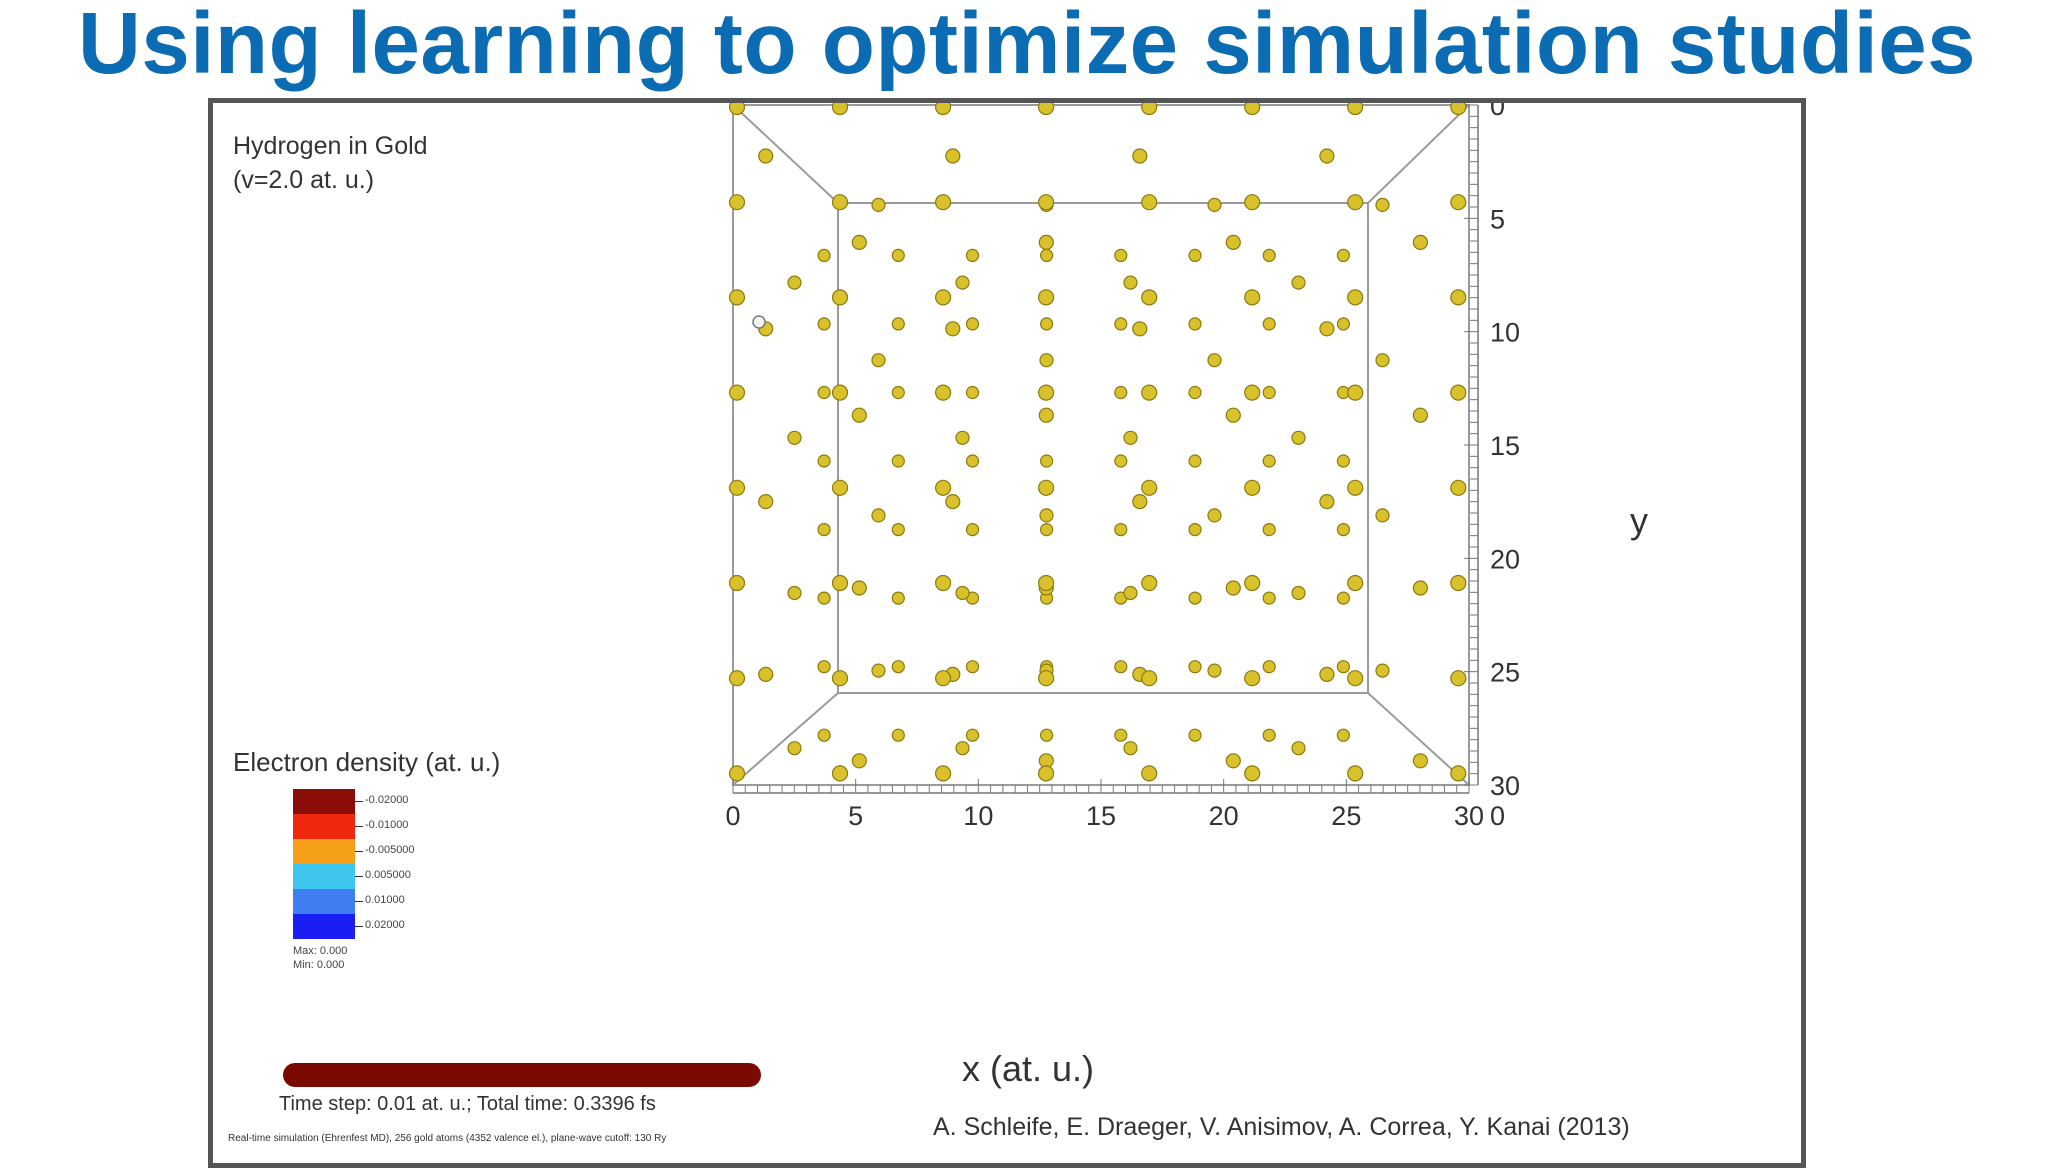  Describe the element at coordinates (1028, 1068) in the screenshot. I see `x-axis-label: x (at. u.)` at that location.